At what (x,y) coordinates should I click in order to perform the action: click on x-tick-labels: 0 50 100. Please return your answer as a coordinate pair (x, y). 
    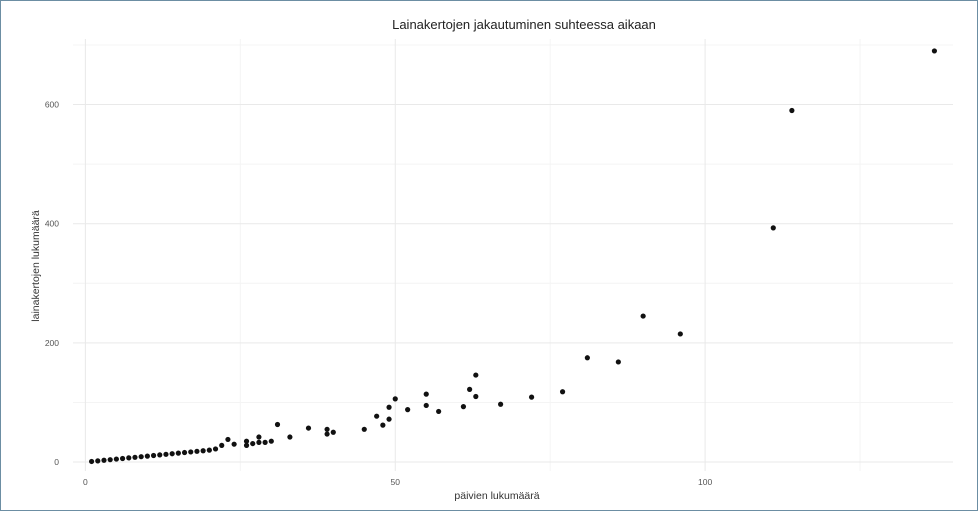
    Looking at the image, I should click on (397, 482).